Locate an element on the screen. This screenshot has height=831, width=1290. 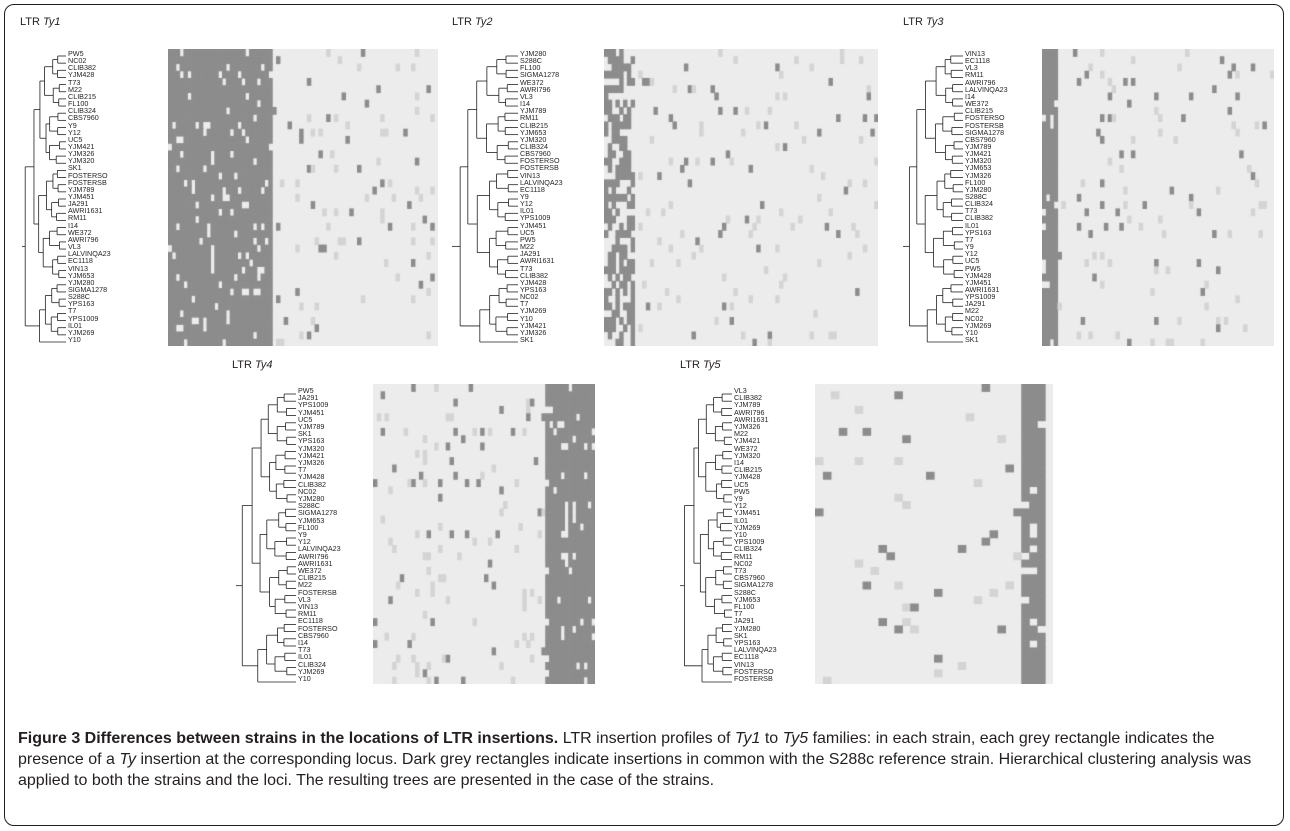
panel-title: LTR Ty2 is located at coordinates (472, 22).